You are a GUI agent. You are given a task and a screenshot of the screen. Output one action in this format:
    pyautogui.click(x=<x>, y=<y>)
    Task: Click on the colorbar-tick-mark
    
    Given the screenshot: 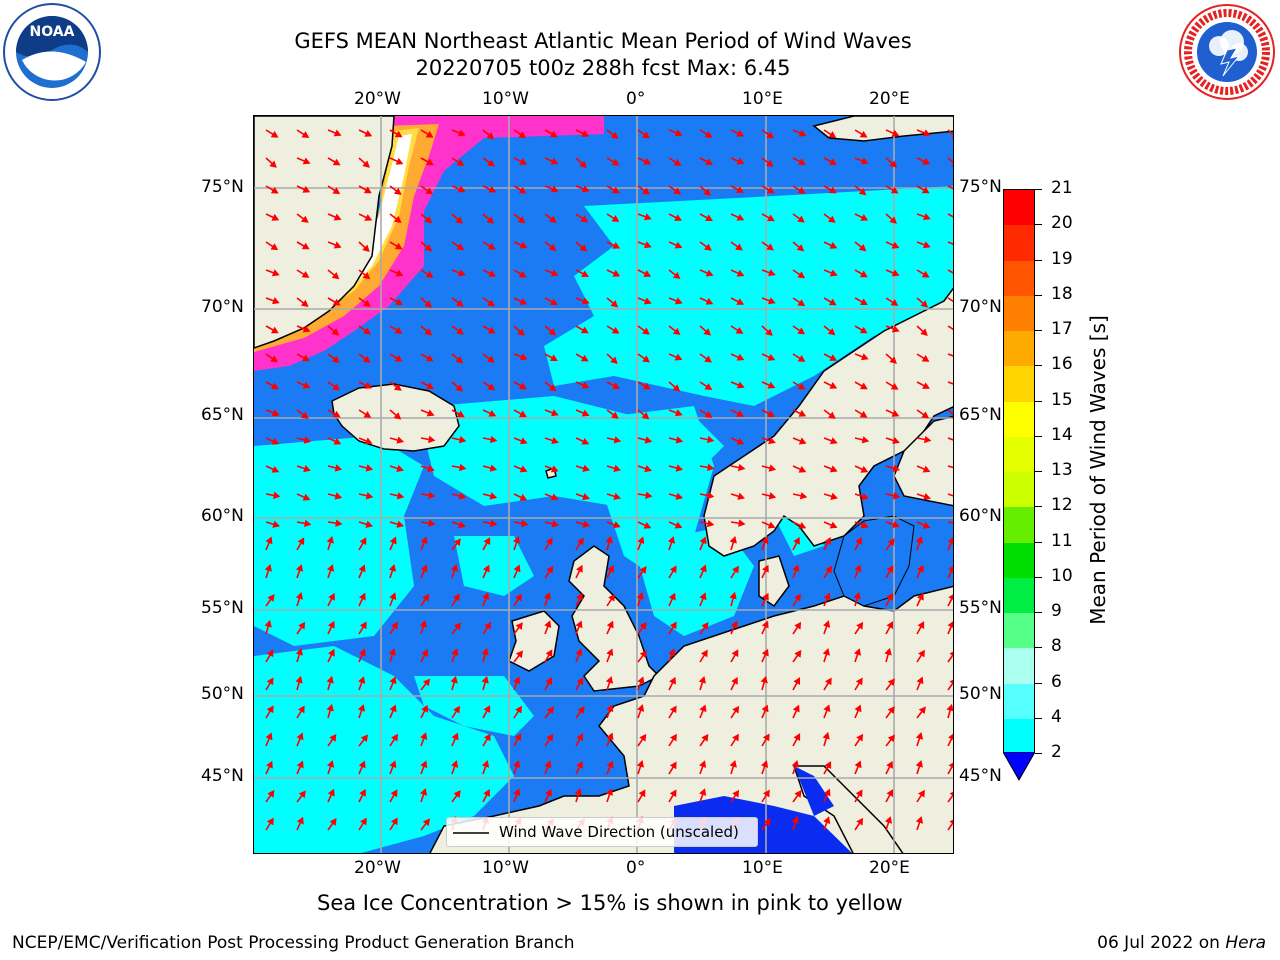 What is the action you would take?
    pyautogui.click(x=1038, y=225)
    